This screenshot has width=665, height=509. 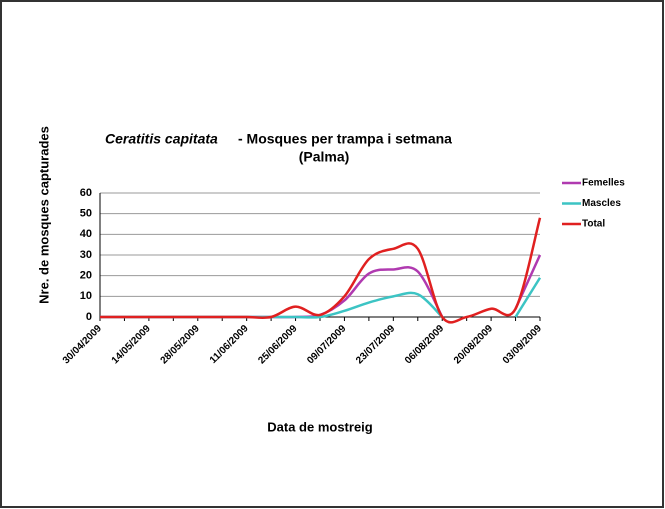 What do you see at coordinates (89, 317) in the screenshot?
I see `y-tick-label: 0` at bounding box center [89, 317].